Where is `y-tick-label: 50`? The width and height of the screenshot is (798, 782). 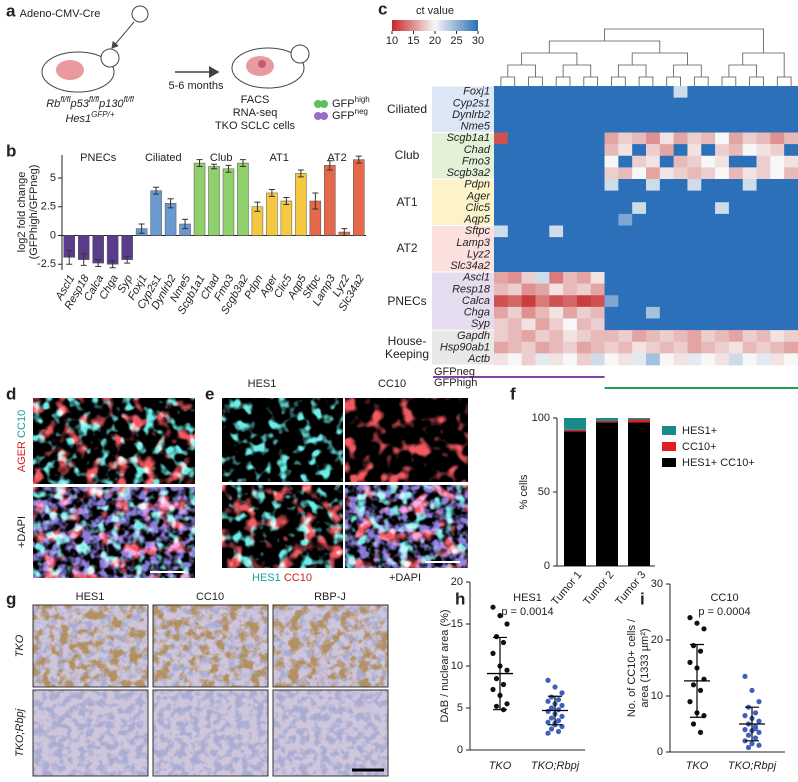 y-tick-label: 50 is located at coordinates (544, 492).